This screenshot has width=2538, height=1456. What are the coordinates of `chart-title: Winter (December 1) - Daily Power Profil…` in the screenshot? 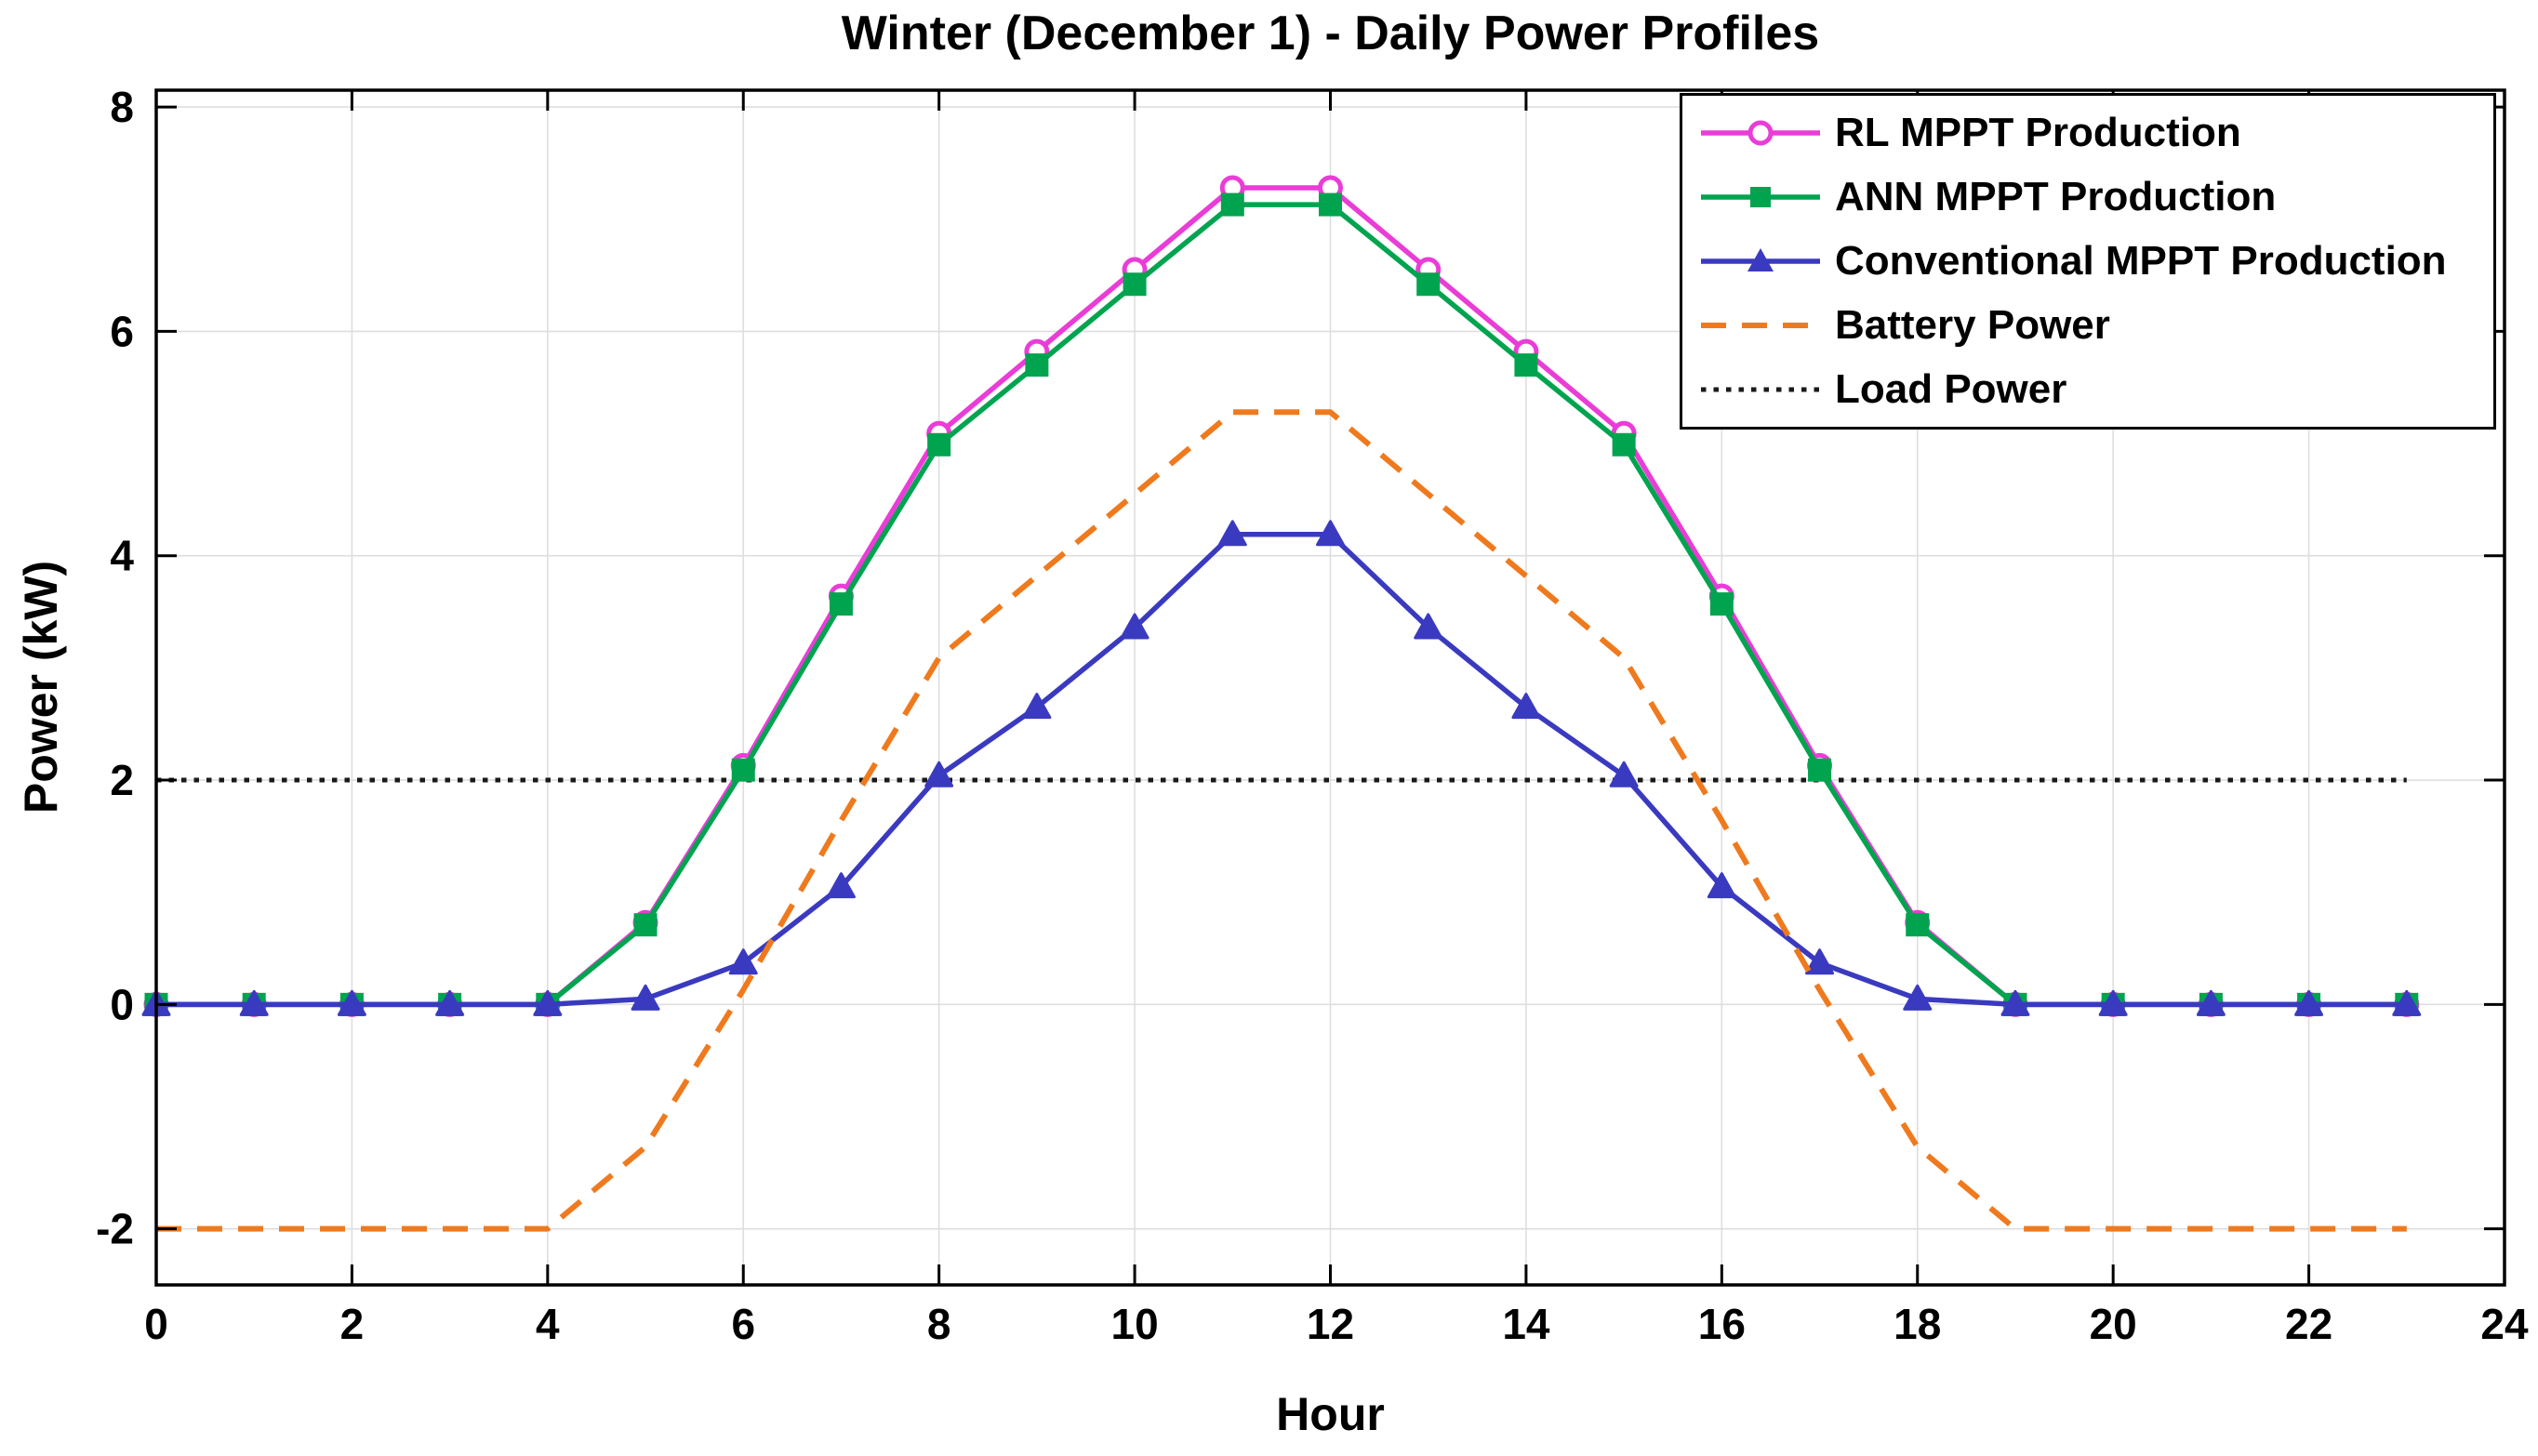 It's located at (1330, 33).